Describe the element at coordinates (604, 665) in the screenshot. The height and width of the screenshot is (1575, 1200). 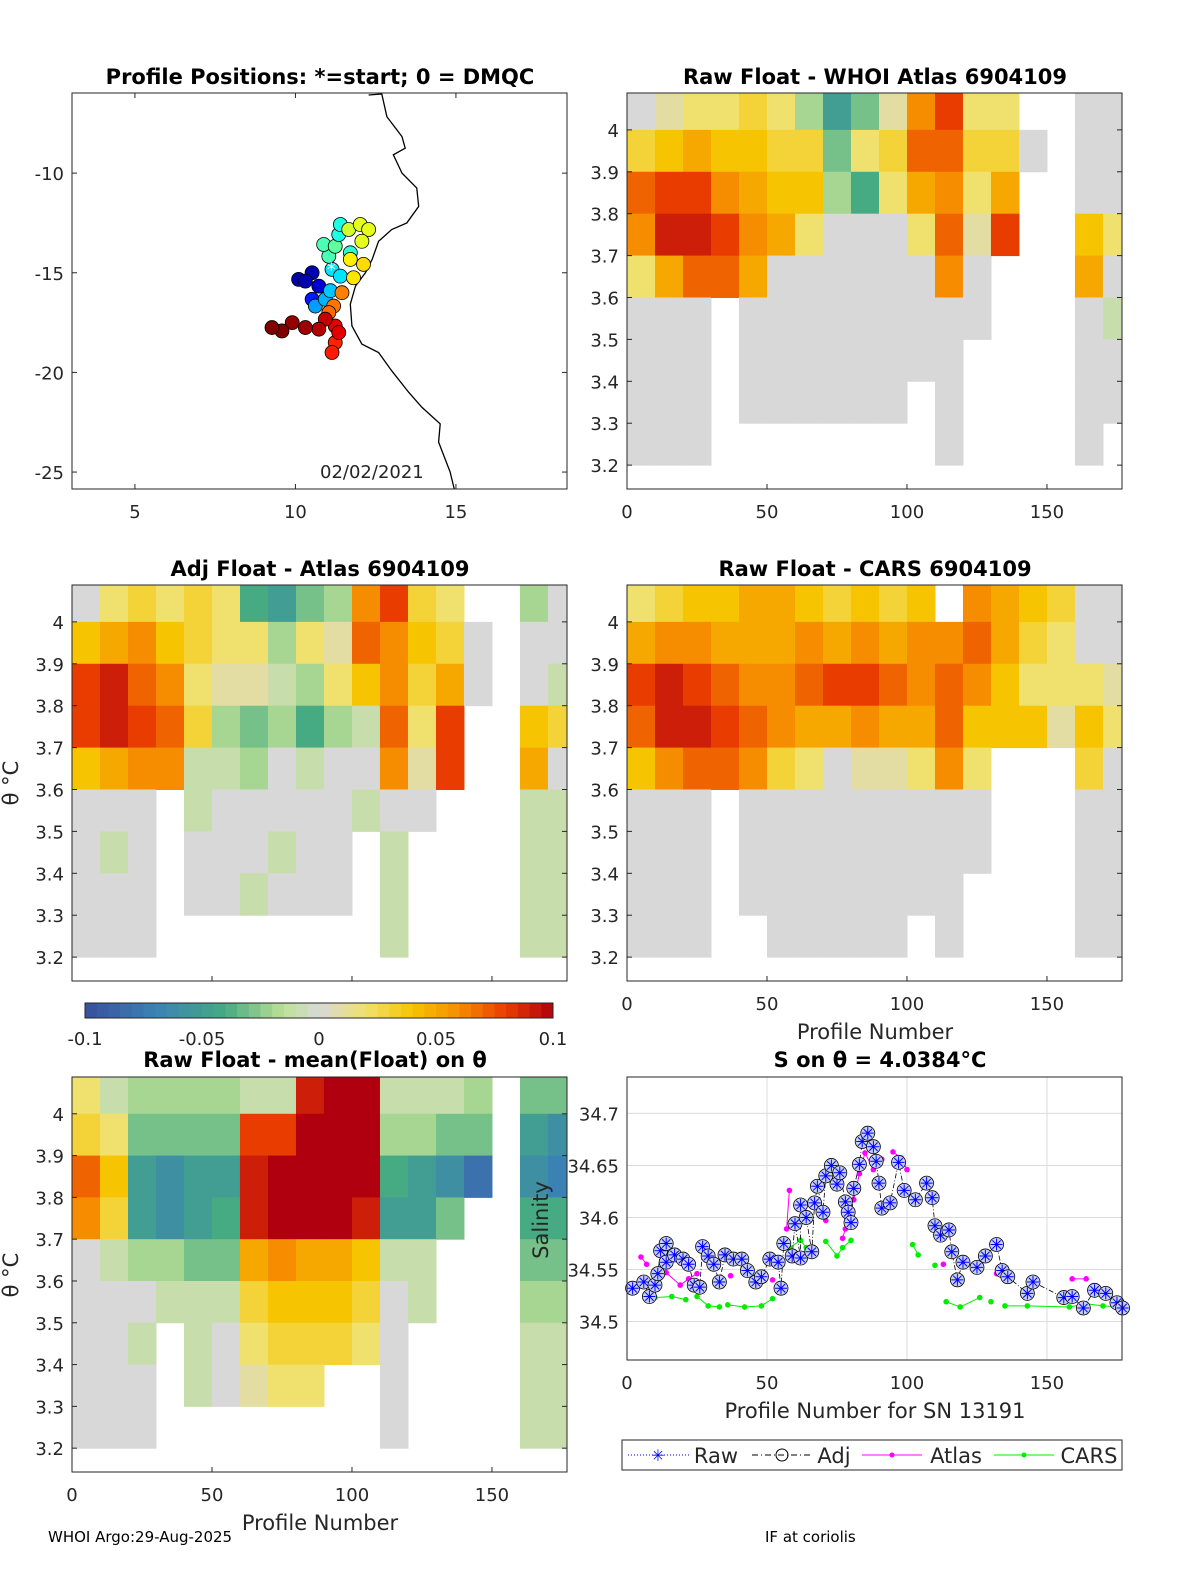
I see `theta-ytick: 3.9` at that location.